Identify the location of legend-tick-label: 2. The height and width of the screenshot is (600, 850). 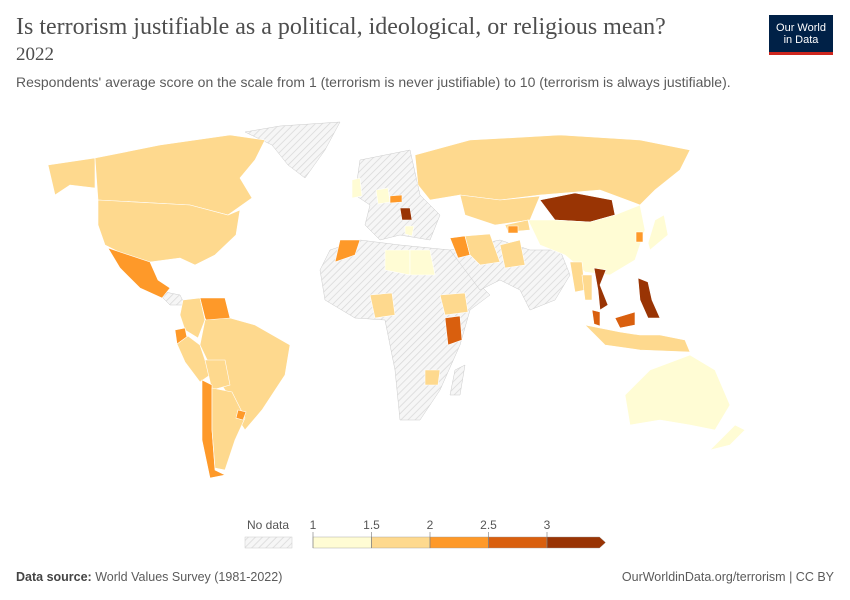
(430, 525).